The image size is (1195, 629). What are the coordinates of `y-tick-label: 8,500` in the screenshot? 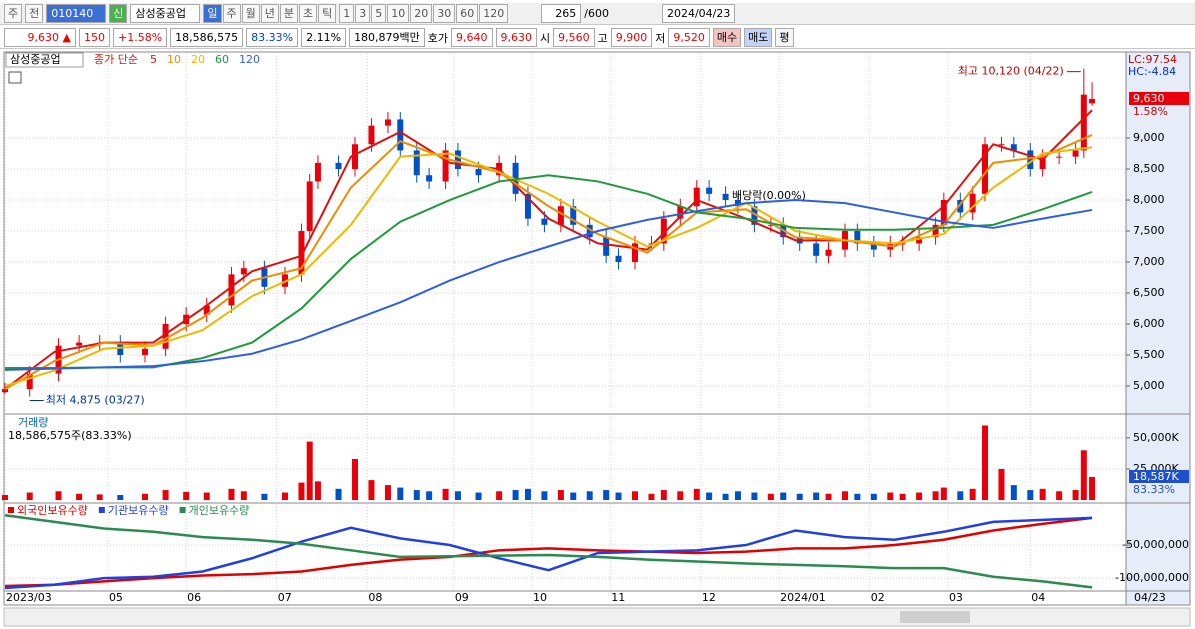 It's located at (1149, 168).